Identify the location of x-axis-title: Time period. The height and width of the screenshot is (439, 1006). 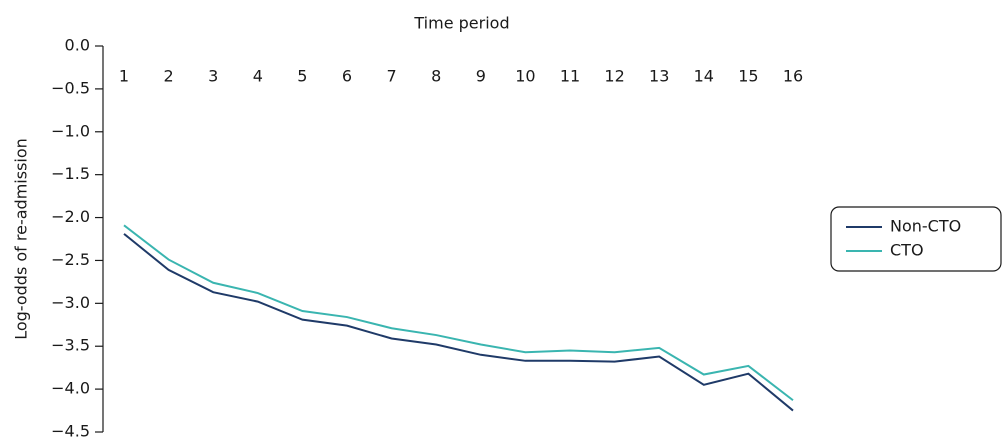
(461, 23).